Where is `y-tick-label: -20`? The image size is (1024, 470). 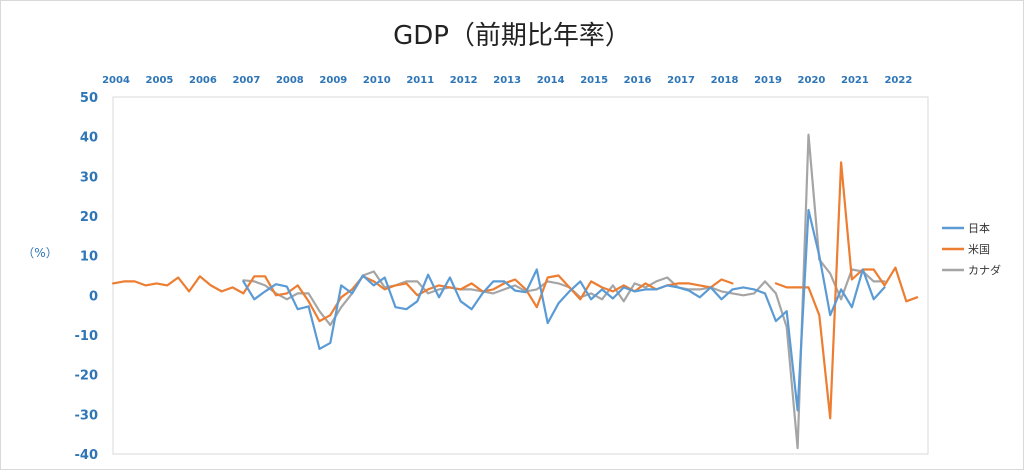 y-tick-label: -20 is located at coordinates (87, 376).